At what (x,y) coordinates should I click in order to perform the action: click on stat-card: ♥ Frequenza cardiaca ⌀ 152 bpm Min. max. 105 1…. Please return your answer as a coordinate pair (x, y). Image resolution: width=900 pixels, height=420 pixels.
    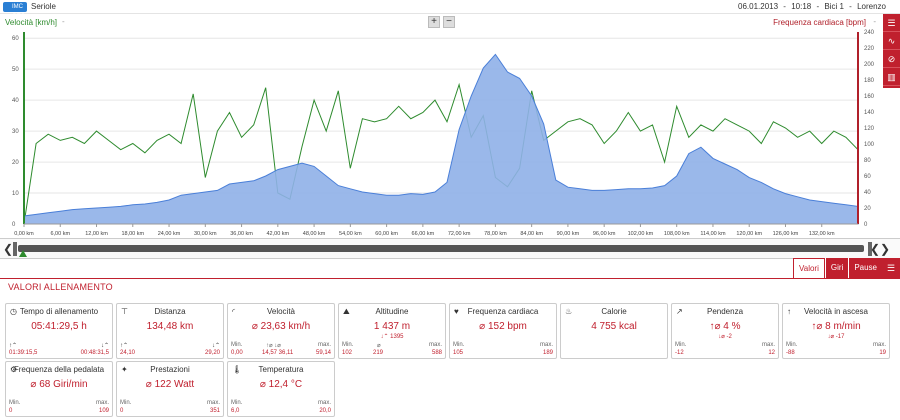
    Looking at the image, I should click on (503, 331).